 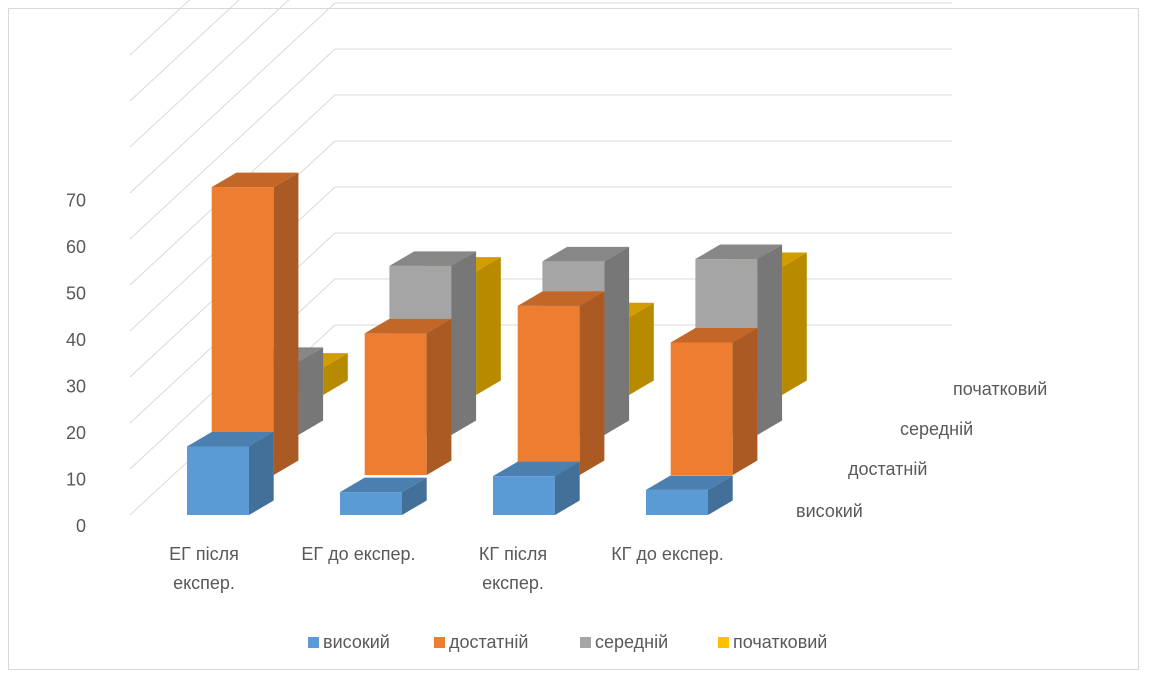 I want to click on y-tick-label: 40, so click(x=76, y=340).